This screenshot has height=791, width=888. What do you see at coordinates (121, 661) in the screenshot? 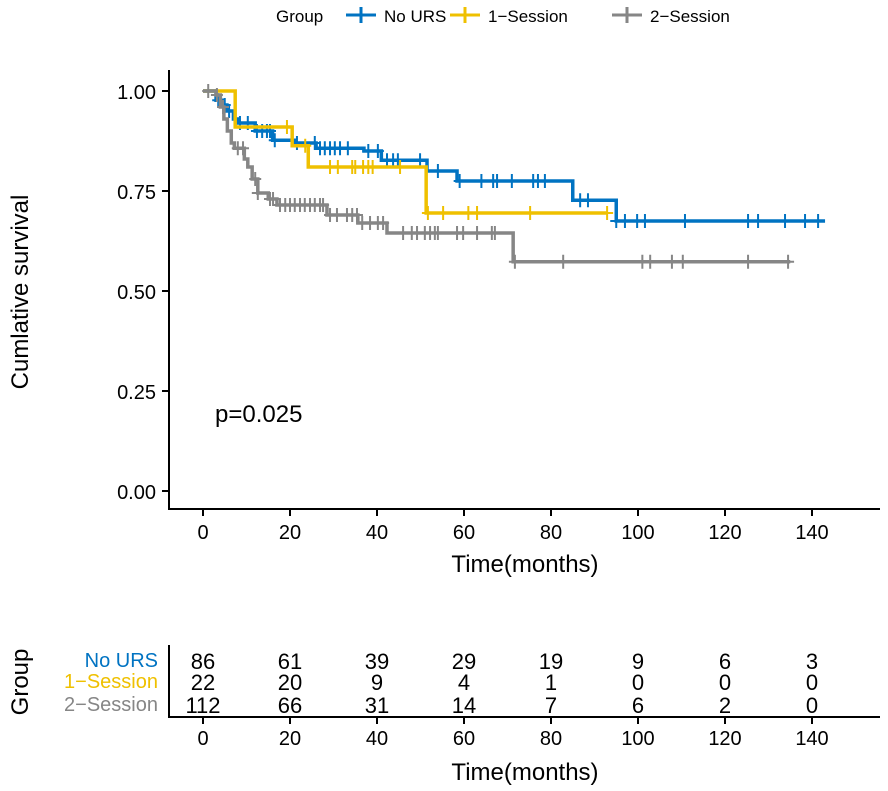
I see `risk-row-label: No URS` at bounding box center [121, 661].